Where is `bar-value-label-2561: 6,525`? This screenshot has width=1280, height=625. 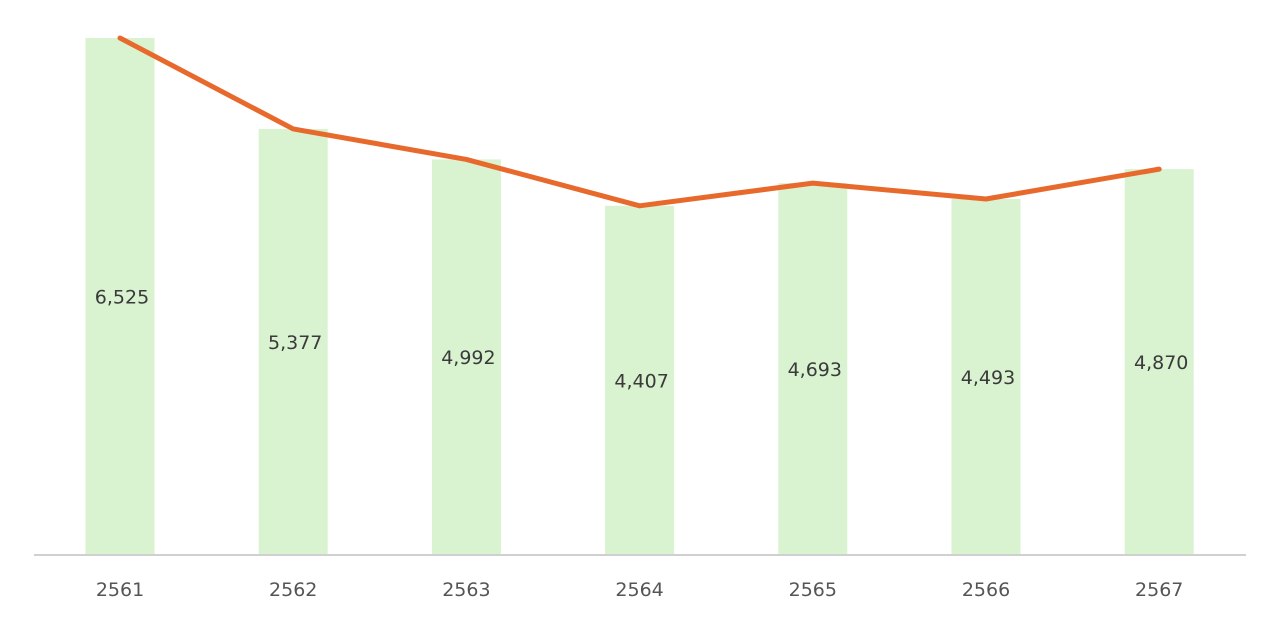 bar-value-label-2561: 6,525 is located at coordinates (122, 298).